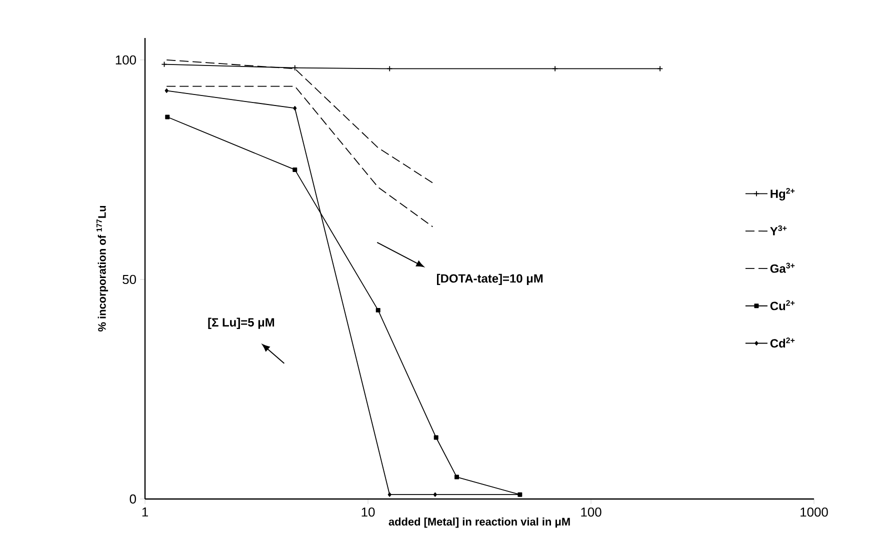 This screenshot has height=559, width=879. What do you see at coordinates (782, 267) in the screenshot?
I see `legend-label: Ga$^{3+}$` at bounding box center [782, 267].